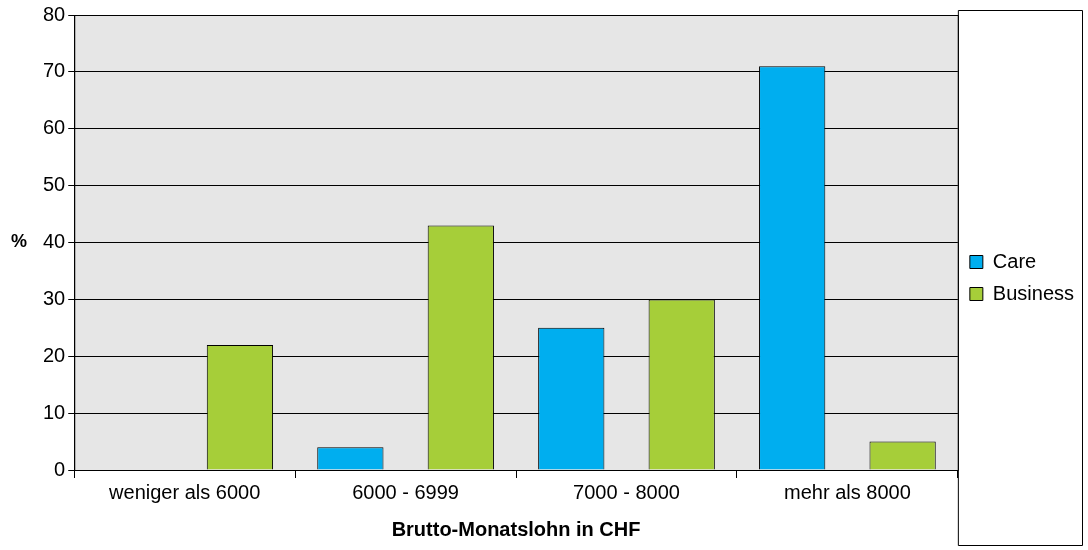  What do you see at coordinates (54, 184) in the screenshot?
I see `y-tick-label: 50` at bounding box center [54, 184].